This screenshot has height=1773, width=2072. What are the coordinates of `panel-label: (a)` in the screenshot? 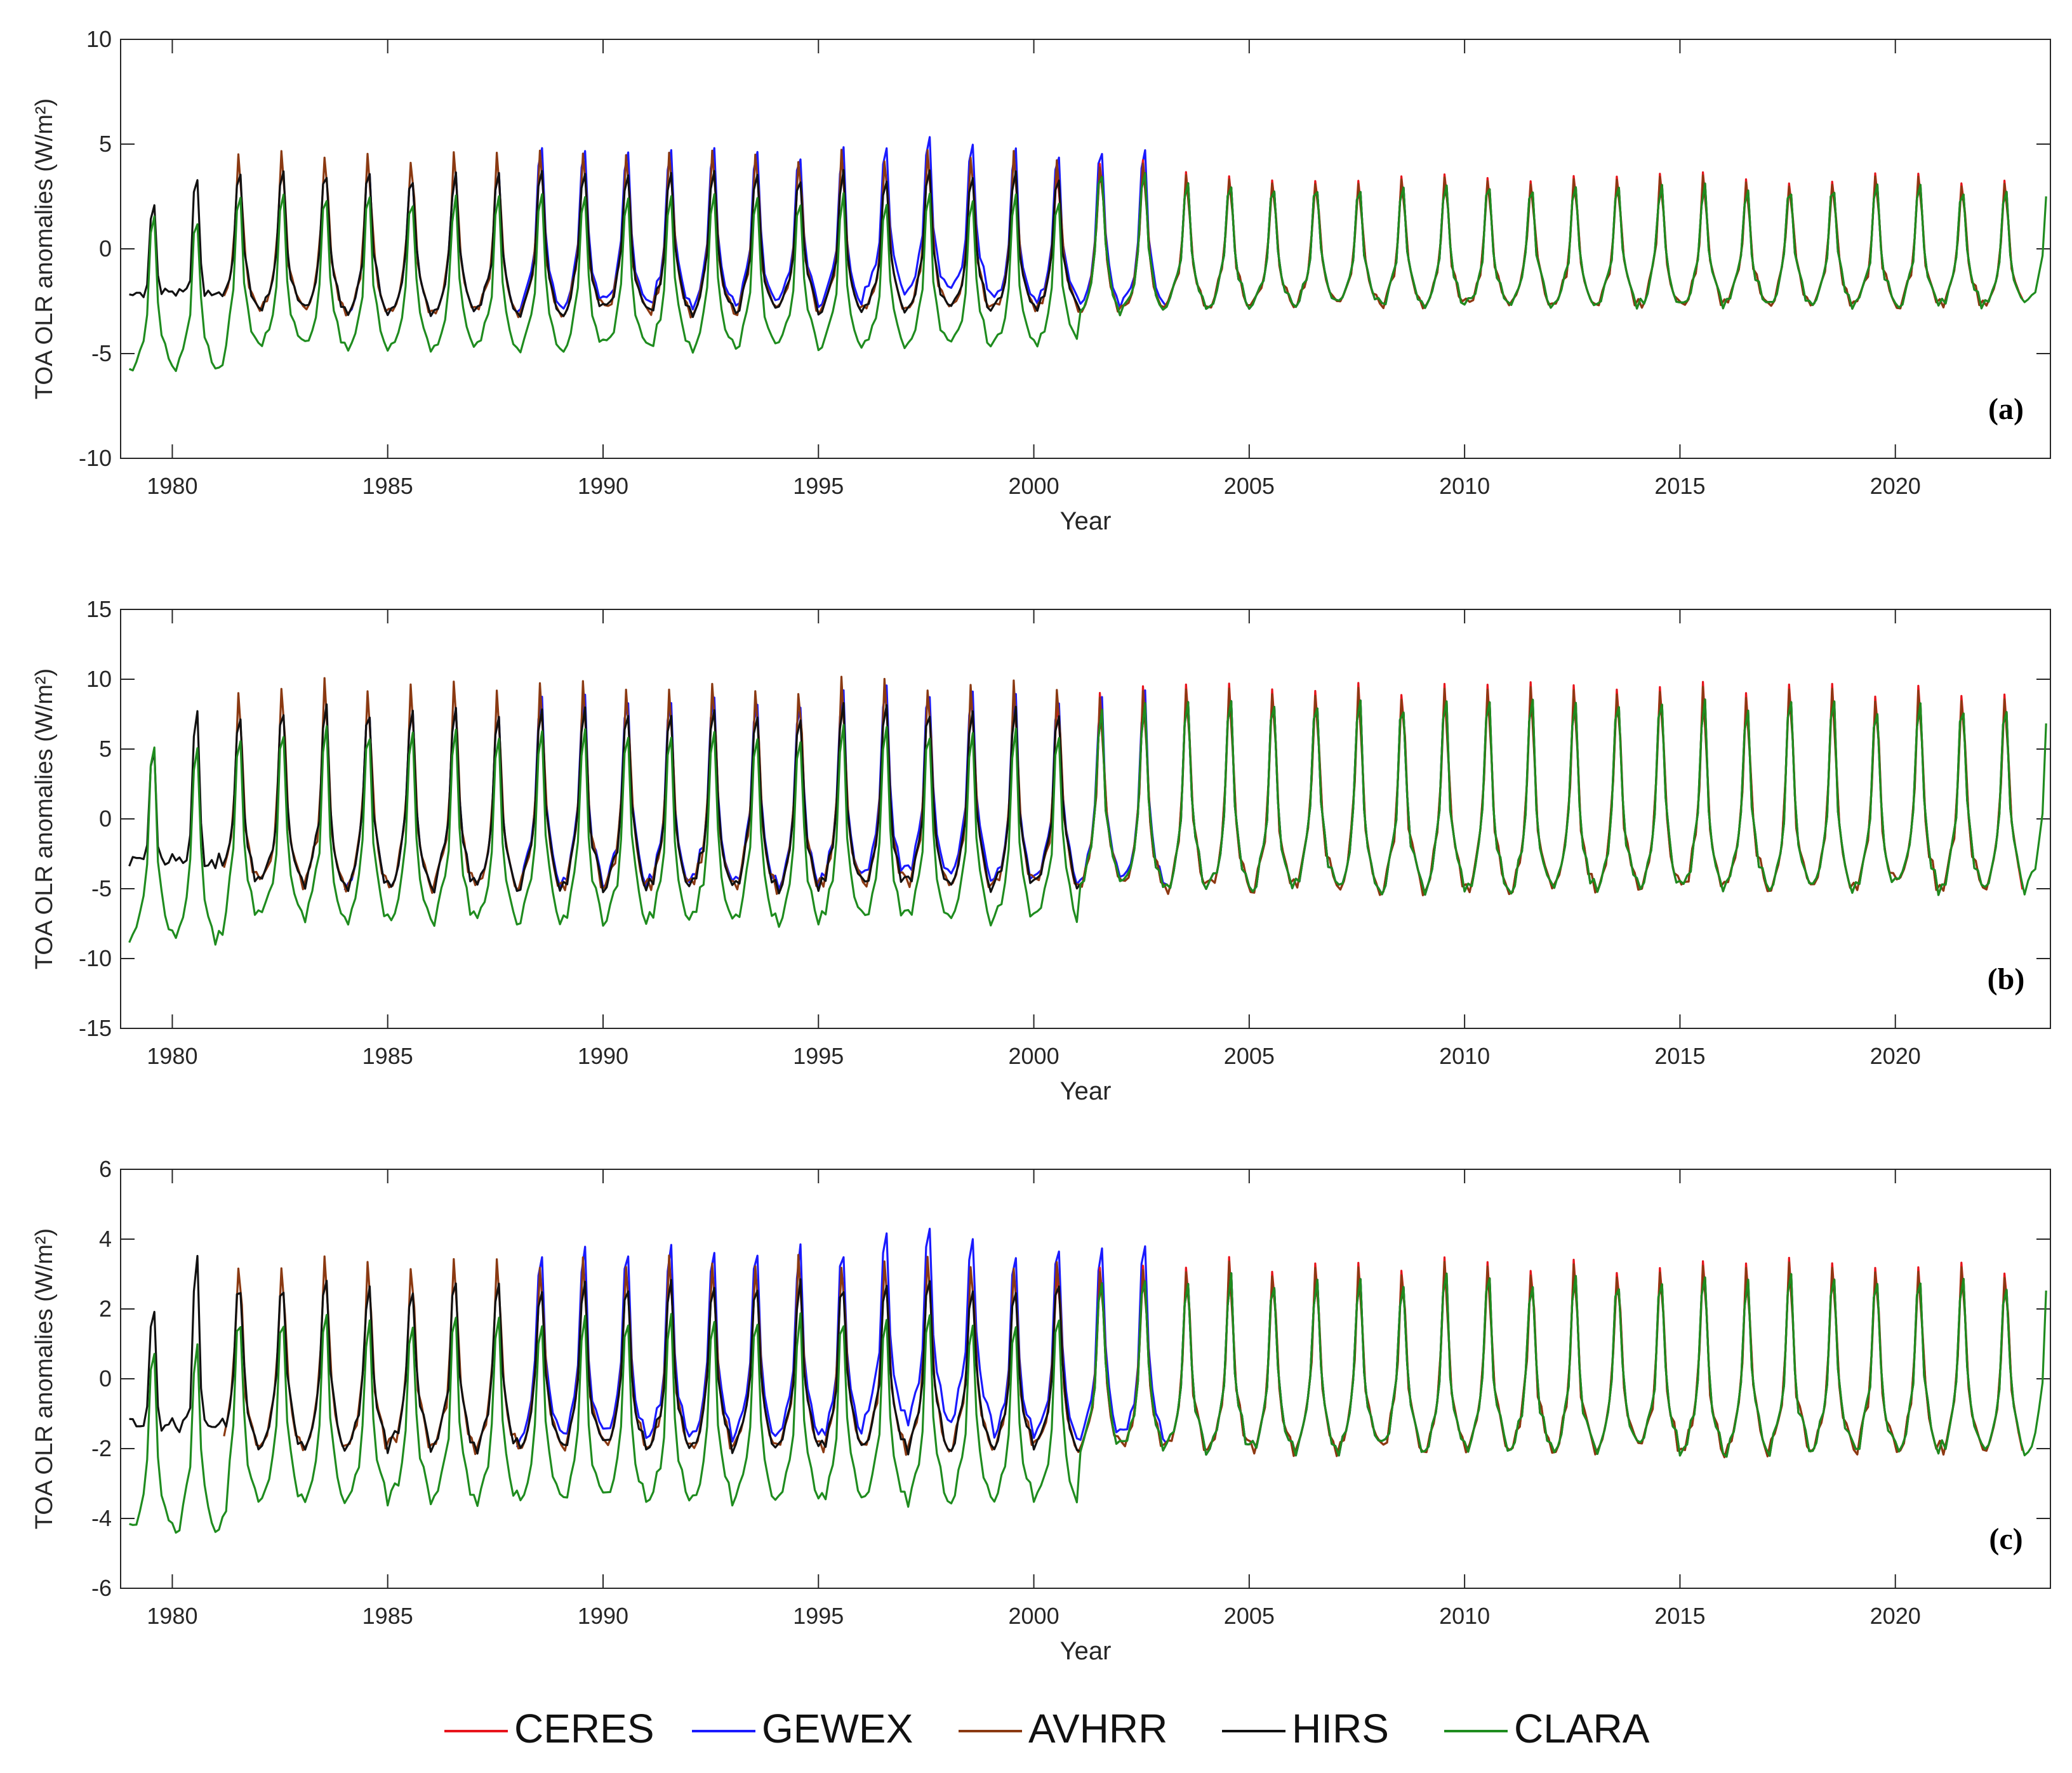 It's located at (2006, 409).